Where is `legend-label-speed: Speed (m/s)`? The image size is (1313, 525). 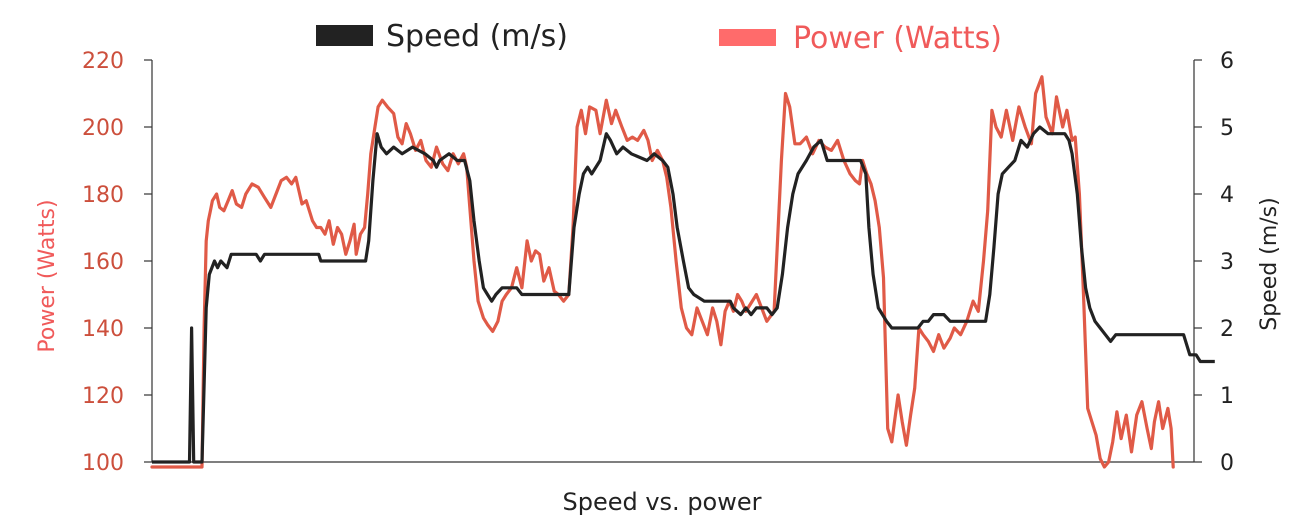 legend-label-speed: Speed (m/s) is located at coordinates (477, 36).